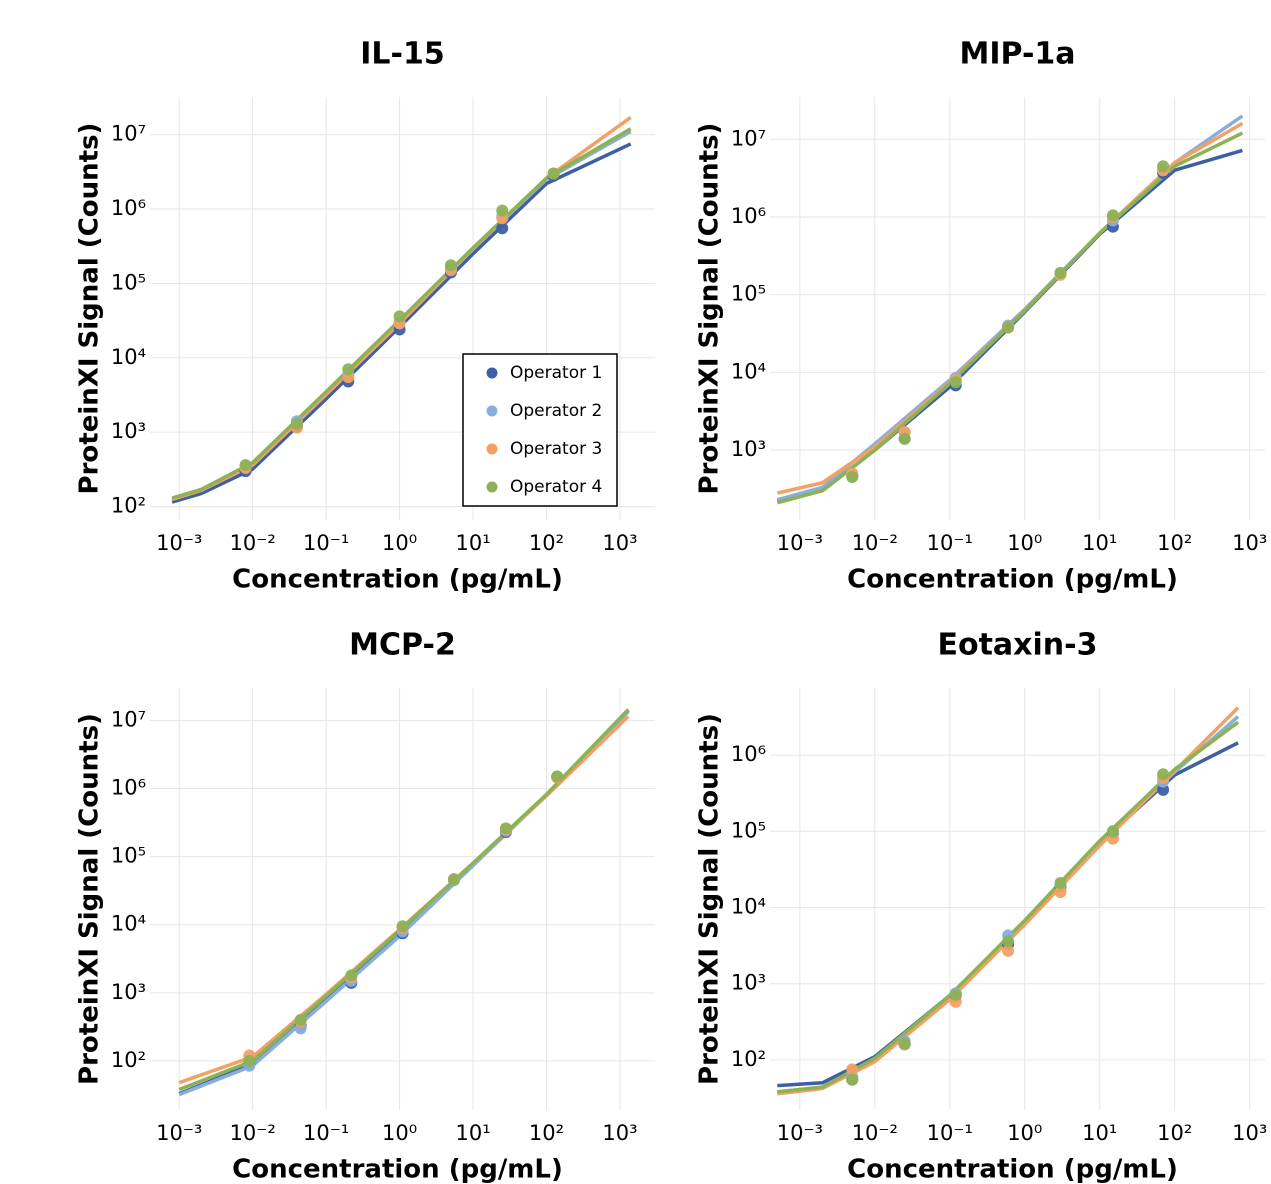 This screenshot has width=1271, height=1184. I want to click on legend: Operator 1 Operator 2 Operator 3 Operator 4, so click(540, 430).